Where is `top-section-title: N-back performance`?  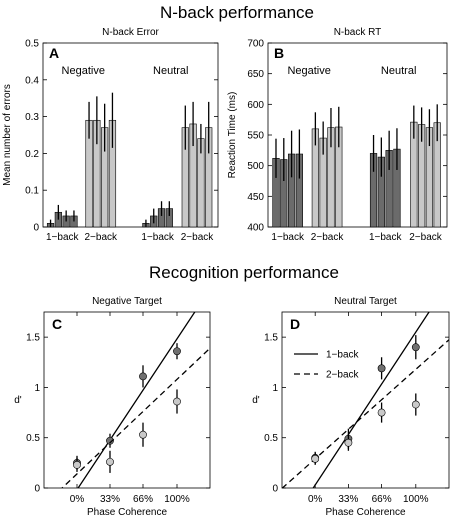
top-section-title: N-back performance is located at coordinates (237, 12).